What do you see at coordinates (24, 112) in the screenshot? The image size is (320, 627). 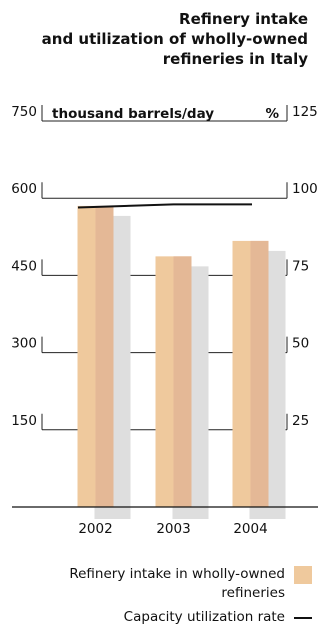 I see `y-tick-label-left: 750` at bounding box center [24, 112].